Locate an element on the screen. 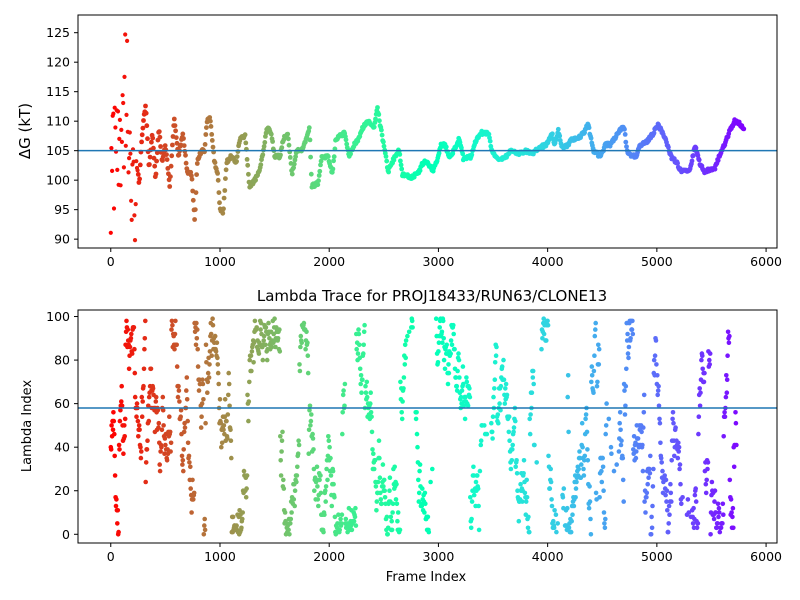  lambda-x-tick-label: 0 is located at coordinates (111, 556).